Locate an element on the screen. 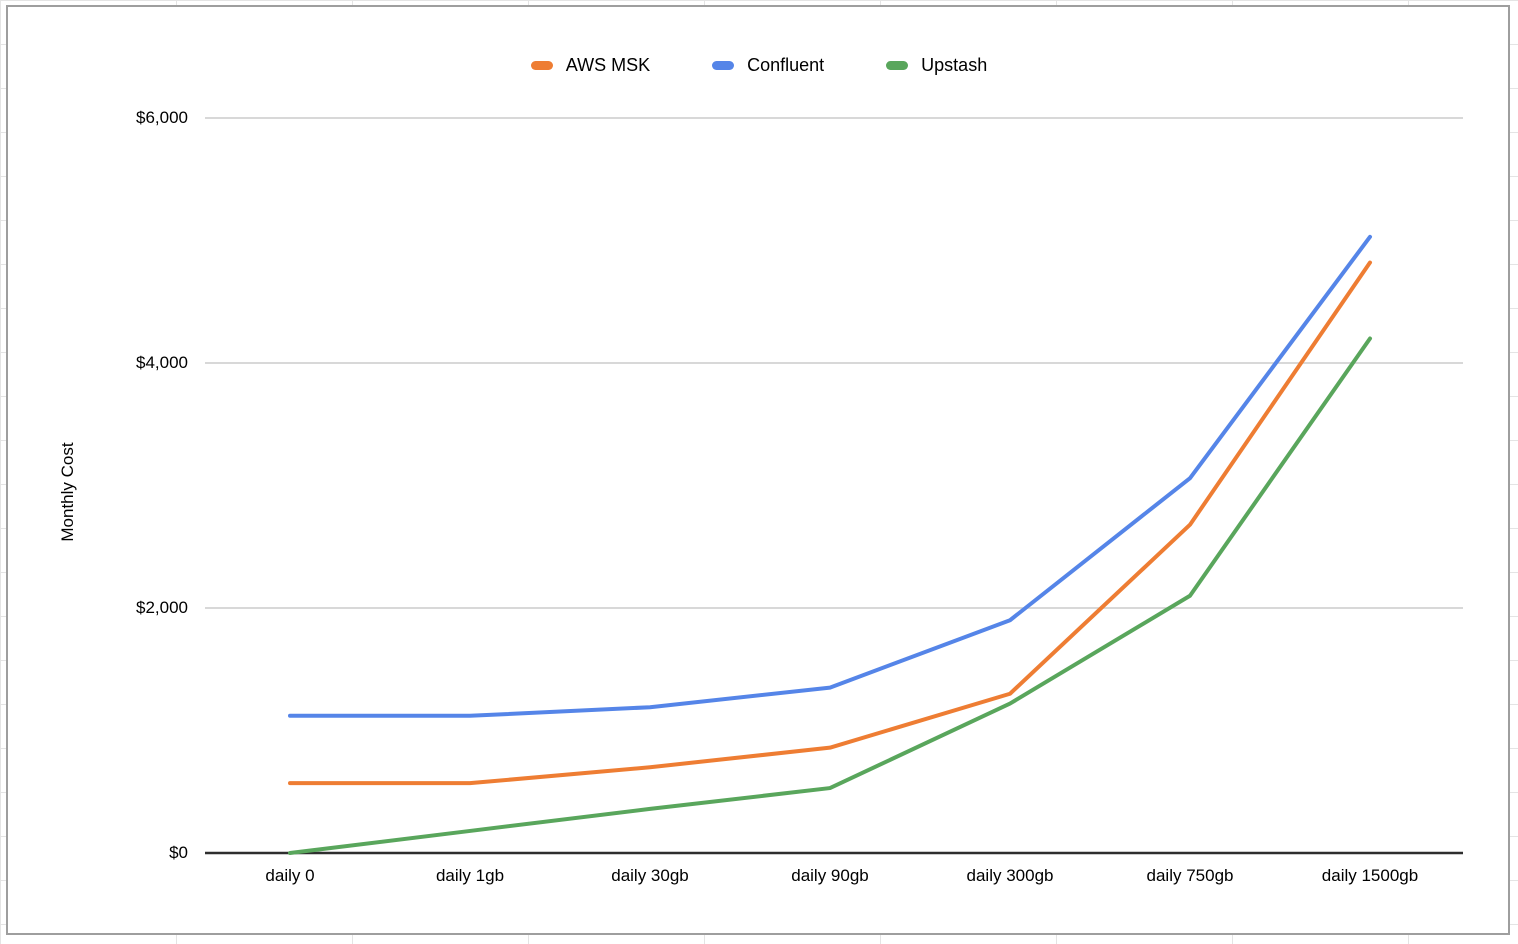  y-tick-label-6000: $6,000 is located at coordinates (162, 117).